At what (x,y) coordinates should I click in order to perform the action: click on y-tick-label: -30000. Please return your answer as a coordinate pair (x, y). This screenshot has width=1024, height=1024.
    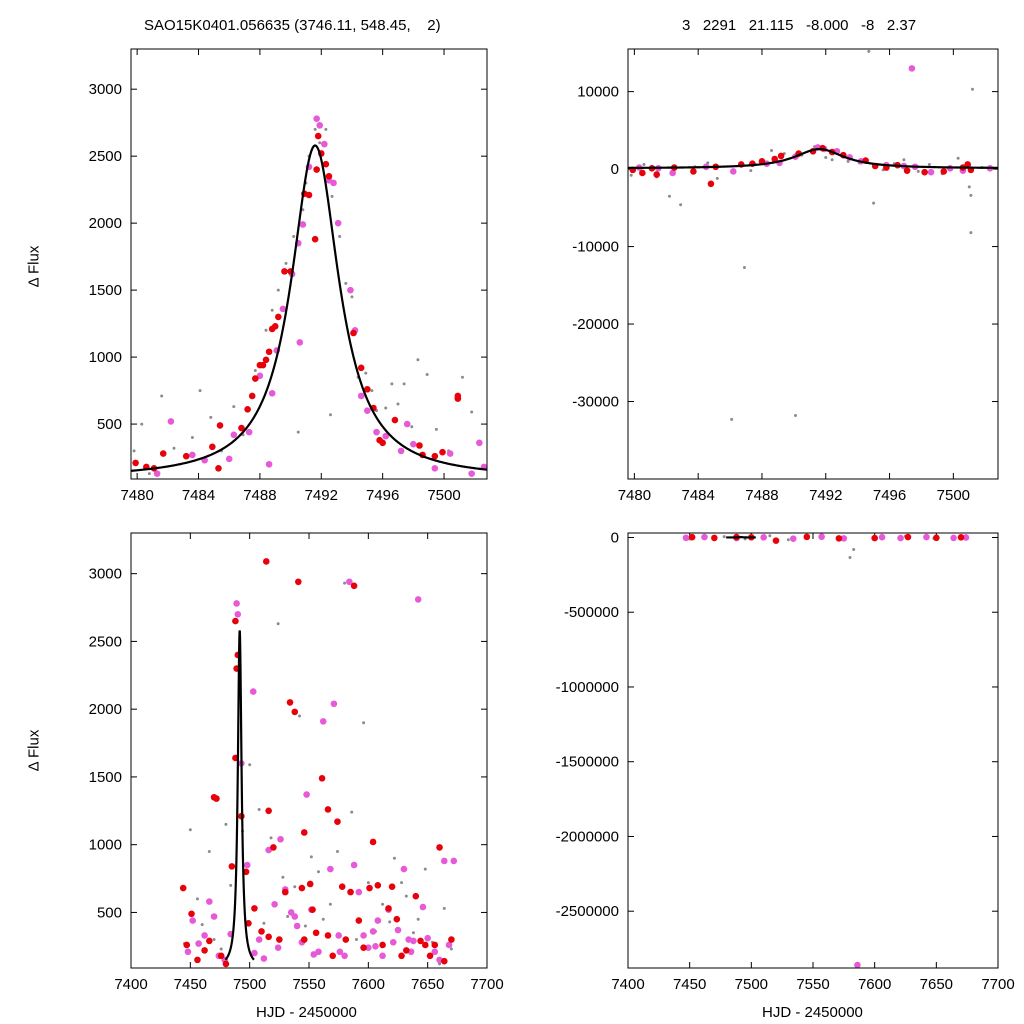
    Looking at the image, I should click on (595, 402).